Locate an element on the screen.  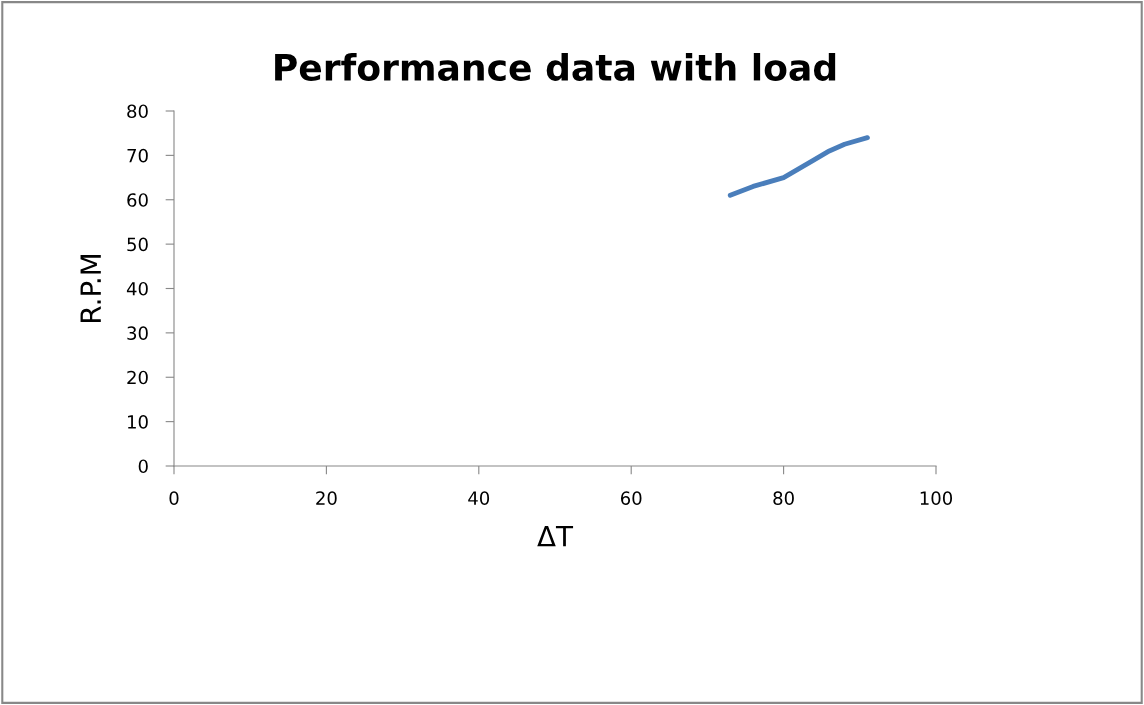
y-tick-label: 0 is located at coordinates (143, 466).